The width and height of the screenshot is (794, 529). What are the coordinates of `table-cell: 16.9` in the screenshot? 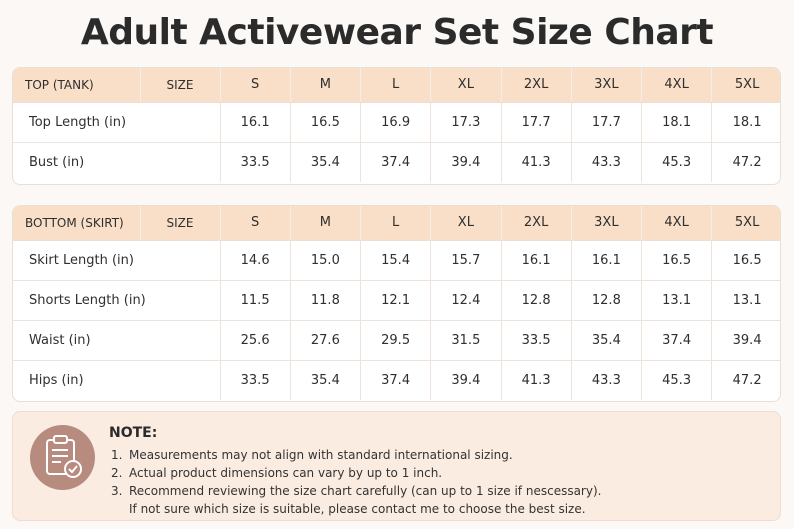 It's located at (396, 122).